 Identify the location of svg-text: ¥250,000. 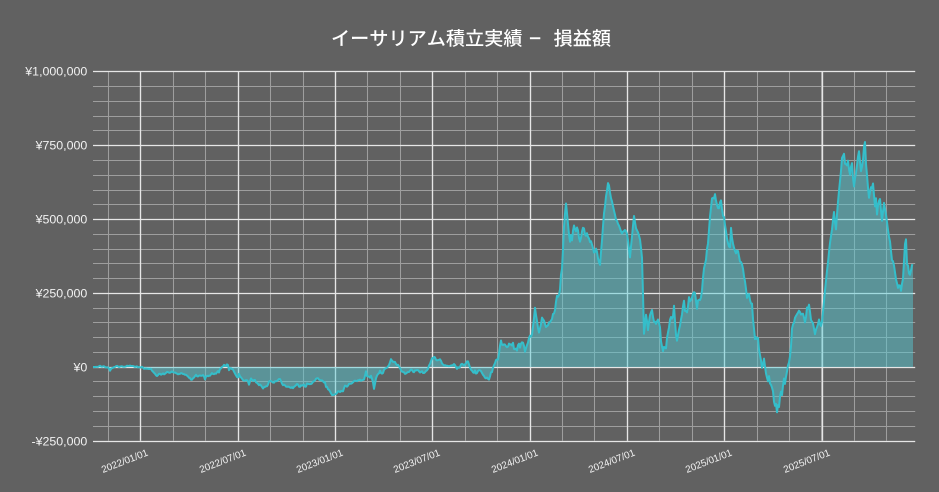
(61, 293).